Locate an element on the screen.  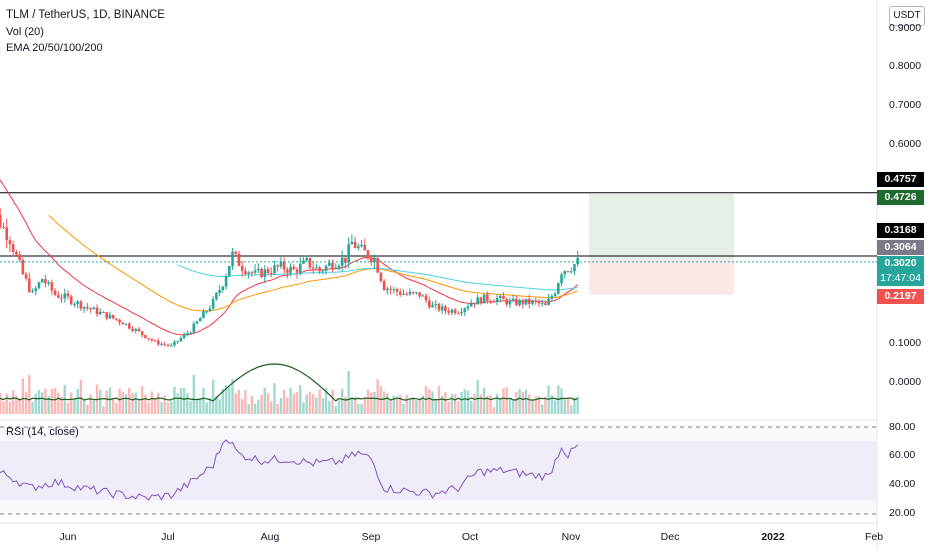
rsi-tick: 60.00 is located at coordinates (902, 455).